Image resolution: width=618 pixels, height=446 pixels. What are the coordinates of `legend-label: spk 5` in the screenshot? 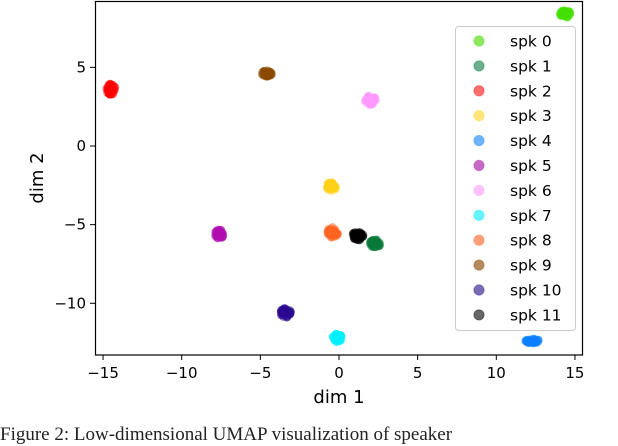 It's located at (531, 166).